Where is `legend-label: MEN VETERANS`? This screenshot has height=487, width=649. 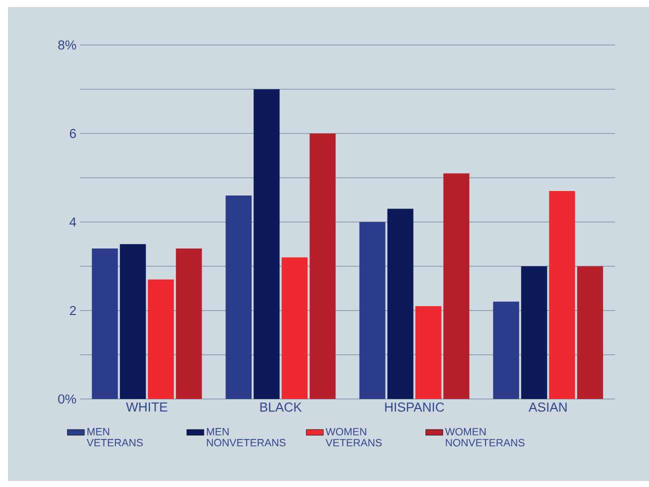 legend-label: MEN VETERANS is located at coordinates (114, 437).